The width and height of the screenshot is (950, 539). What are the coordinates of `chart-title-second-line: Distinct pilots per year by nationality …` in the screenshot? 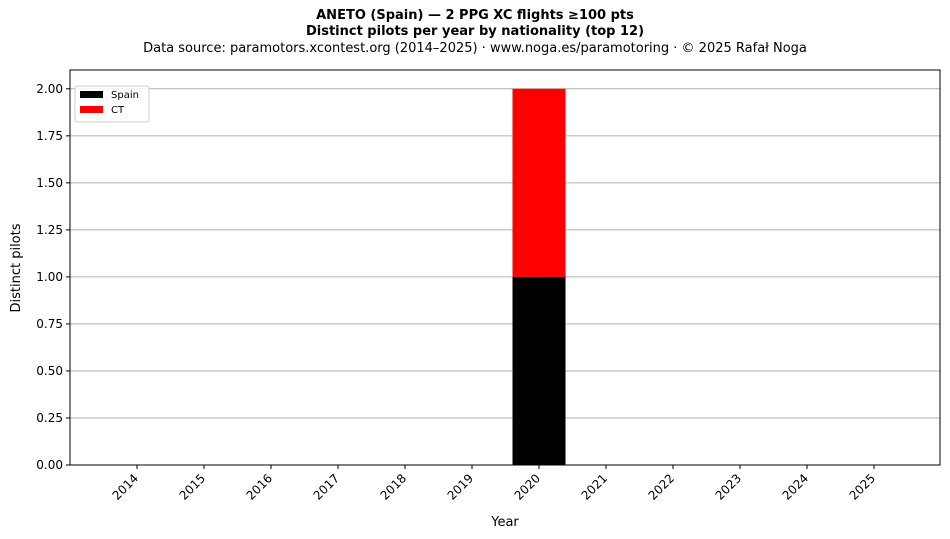 It's located at (475, 31).